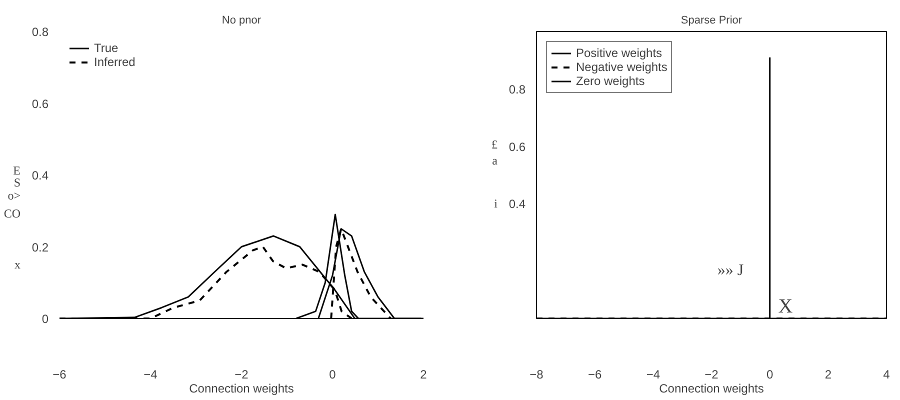 This screenshot has width=900, height=400. I want to click on annotation: »» J, so click(730, 270).